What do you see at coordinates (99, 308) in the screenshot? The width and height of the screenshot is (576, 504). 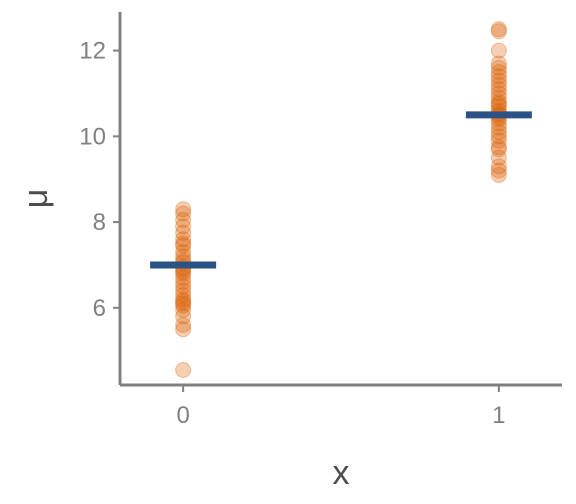 I see `y-tick-label: 6` at bounding box center [99, 308].